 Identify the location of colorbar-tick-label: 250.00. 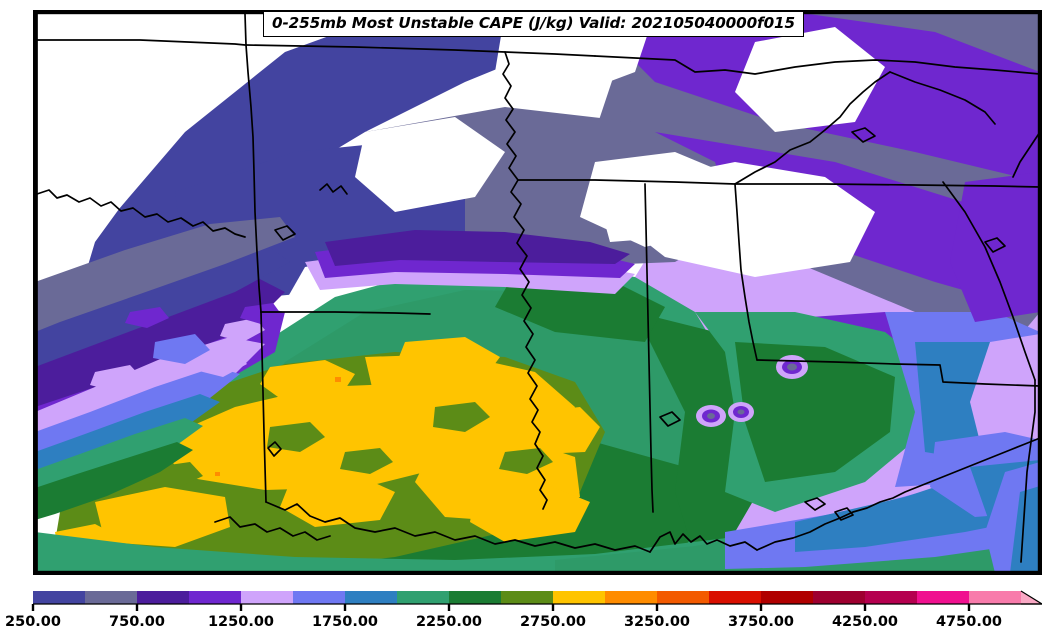
(33, 622).